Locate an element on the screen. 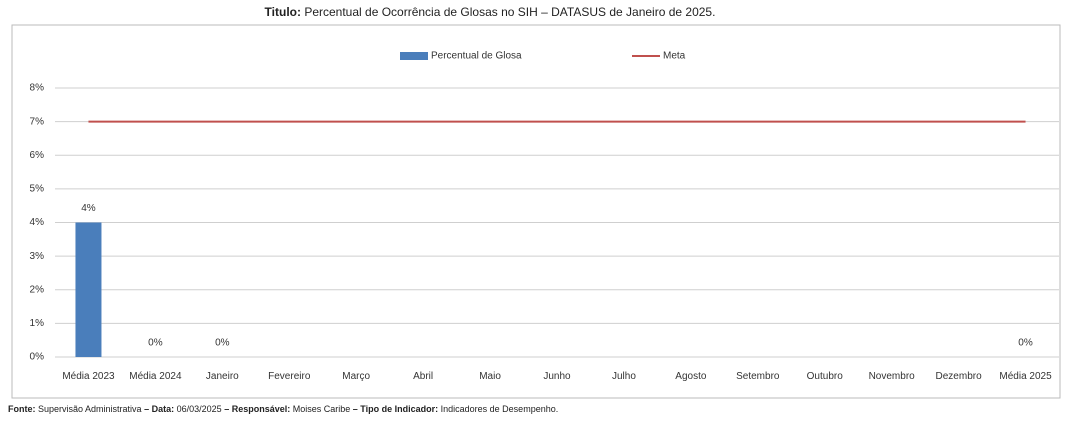 The height and width of the screenshot is (423, 1067). footer-value: 06/03/2025 is located at coordinates (199, 409).